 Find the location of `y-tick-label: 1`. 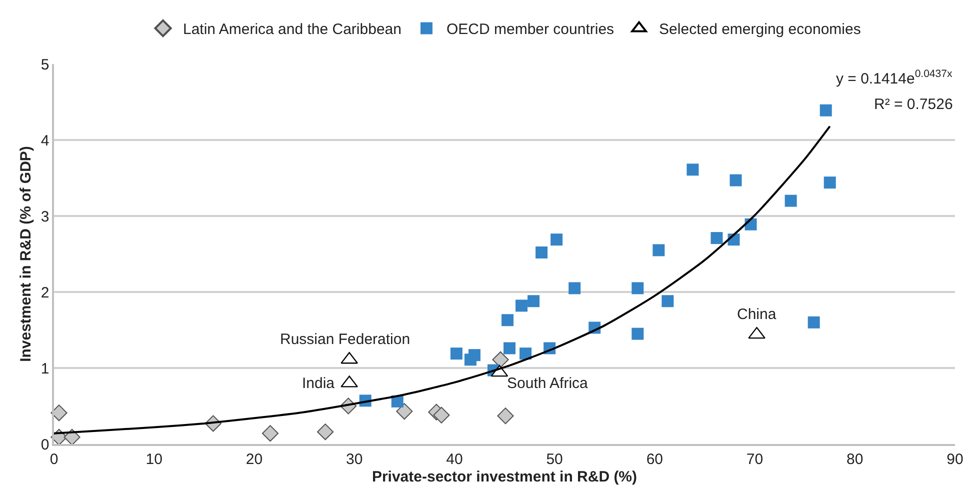

y-tick-label: 1 is located at coordinates (45, 369).